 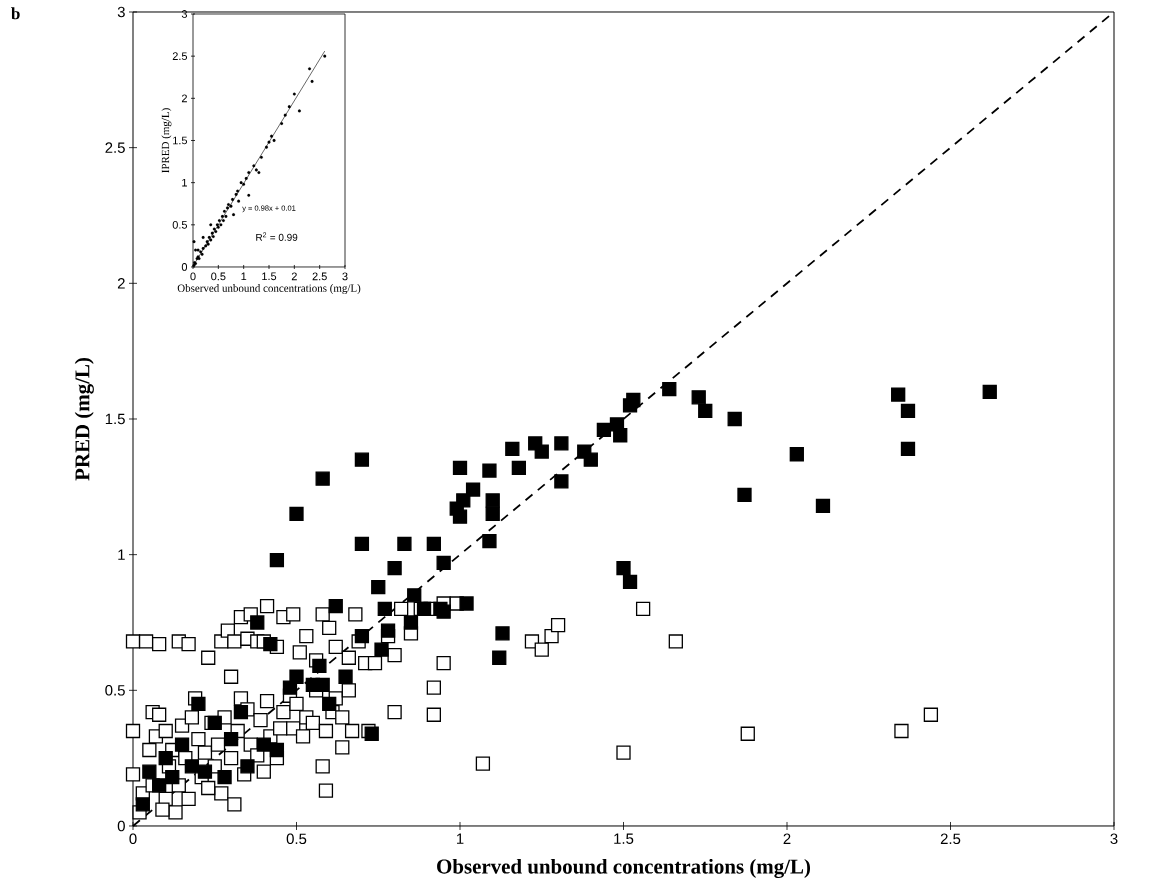 What do you see at coordinates (166, 140) in the screenshot?
I see `y-axis-title: IPRED (mg/L)` at bounding box center [166, 140].